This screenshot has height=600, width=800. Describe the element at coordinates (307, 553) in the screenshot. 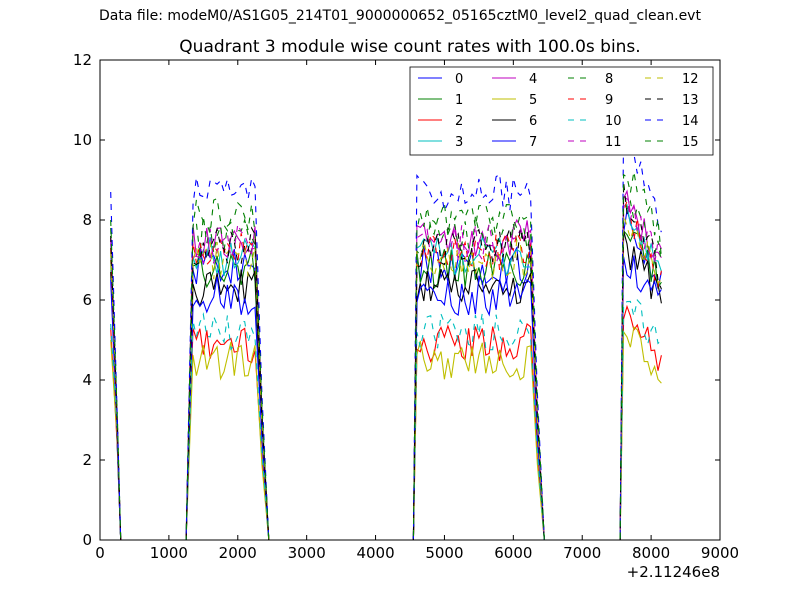

I see `x-tick-label: 3000` at that location.